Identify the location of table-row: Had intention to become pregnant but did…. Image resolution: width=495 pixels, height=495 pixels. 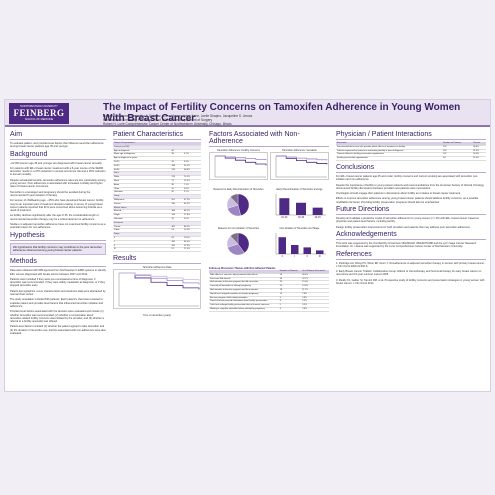
(269, 283).